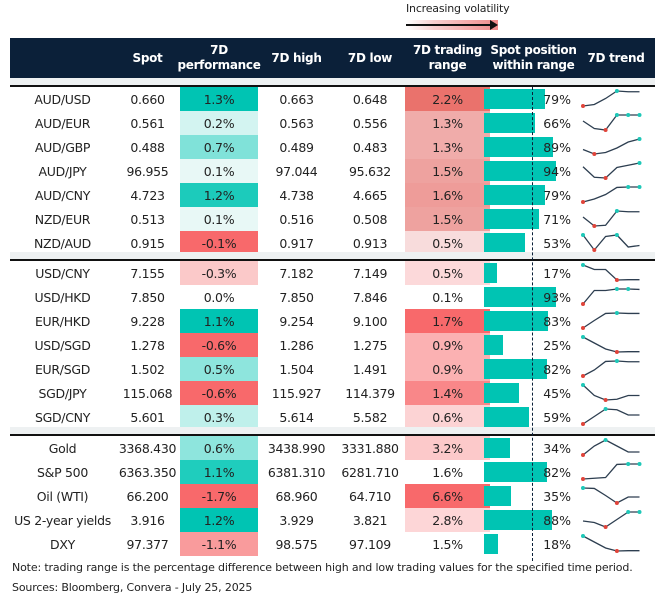  I want to click on cell-low: 9.100, so click(370, 321).